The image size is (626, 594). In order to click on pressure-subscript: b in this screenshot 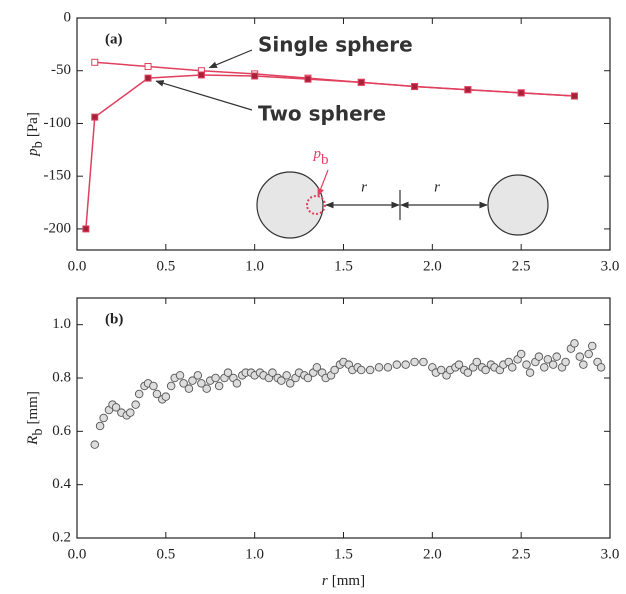, I will do `click(325, 160)`.